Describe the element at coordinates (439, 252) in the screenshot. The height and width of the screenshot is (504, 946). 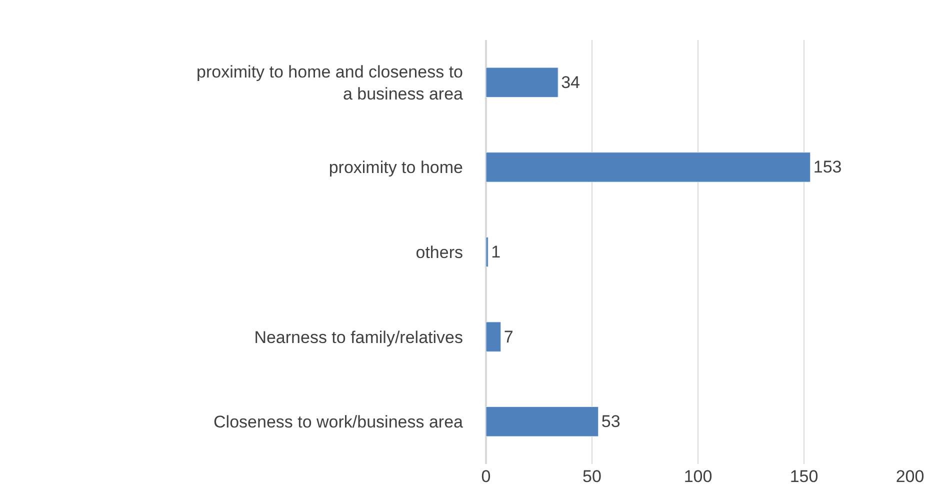
I see `y-tick-label: others` at that location.